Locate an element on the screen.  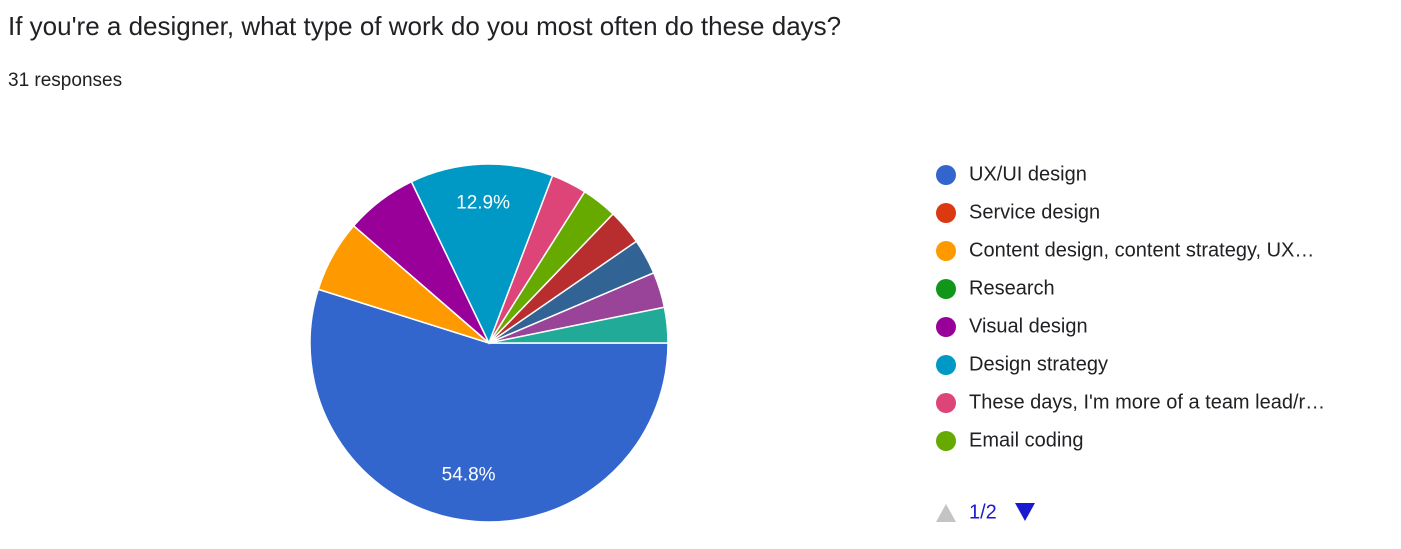
legend-label: Visual design is located at coordinates (1028, 326).